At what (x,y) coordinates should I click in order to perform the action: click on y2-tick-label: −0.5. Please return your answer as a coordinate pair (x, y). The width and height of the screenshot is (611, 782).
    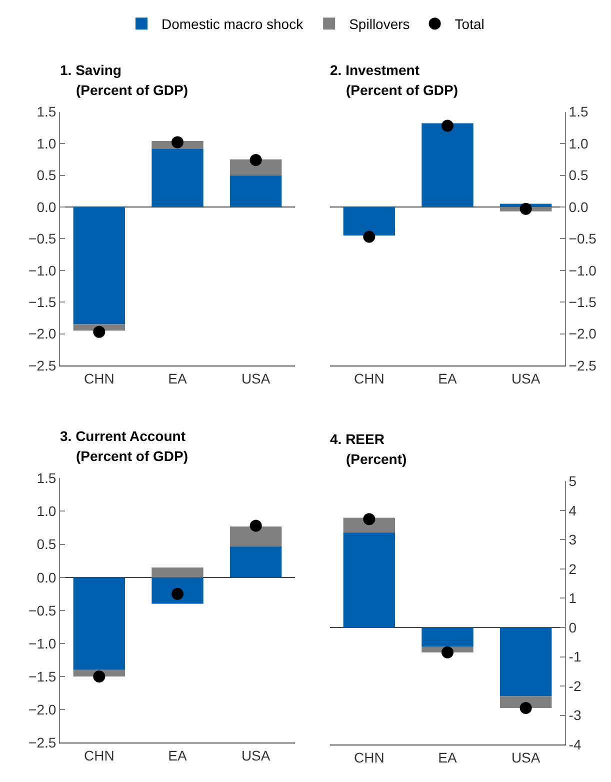
    Looking at the image, I should click on (582, 238).